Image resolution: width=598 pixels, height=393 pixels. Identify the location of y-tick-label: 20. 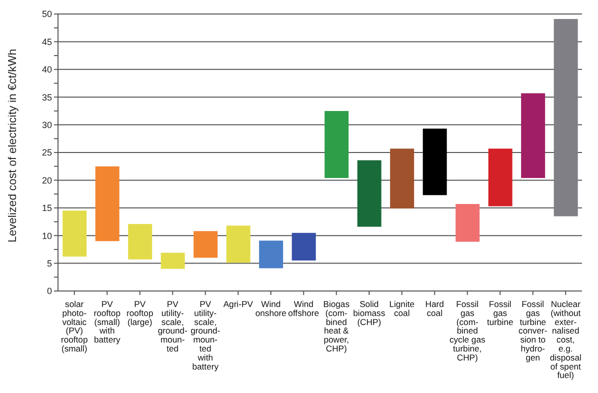
(47, 180).